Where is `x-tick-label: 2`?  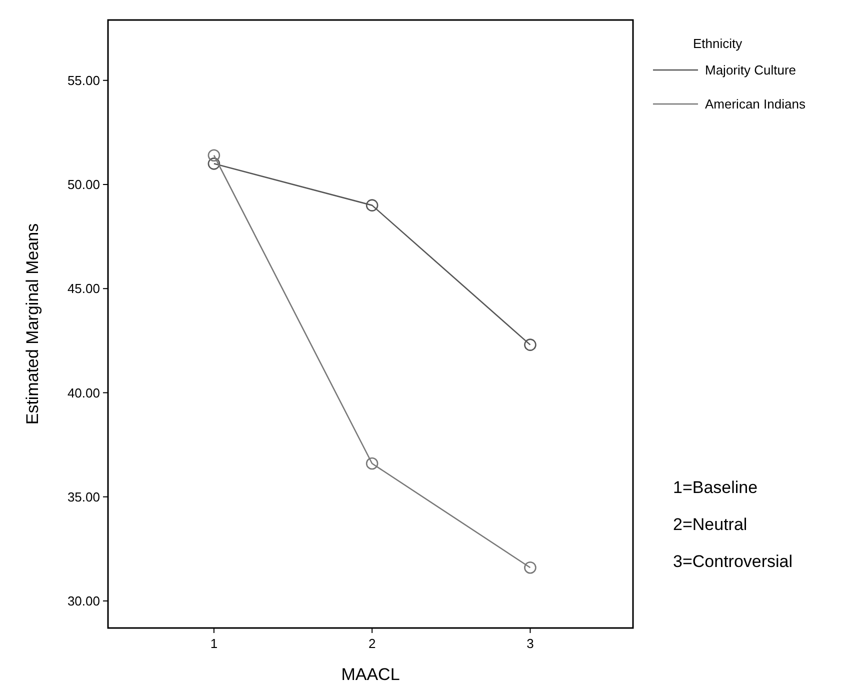
x-tick-label: 2 is located at coordinates (372, 643).